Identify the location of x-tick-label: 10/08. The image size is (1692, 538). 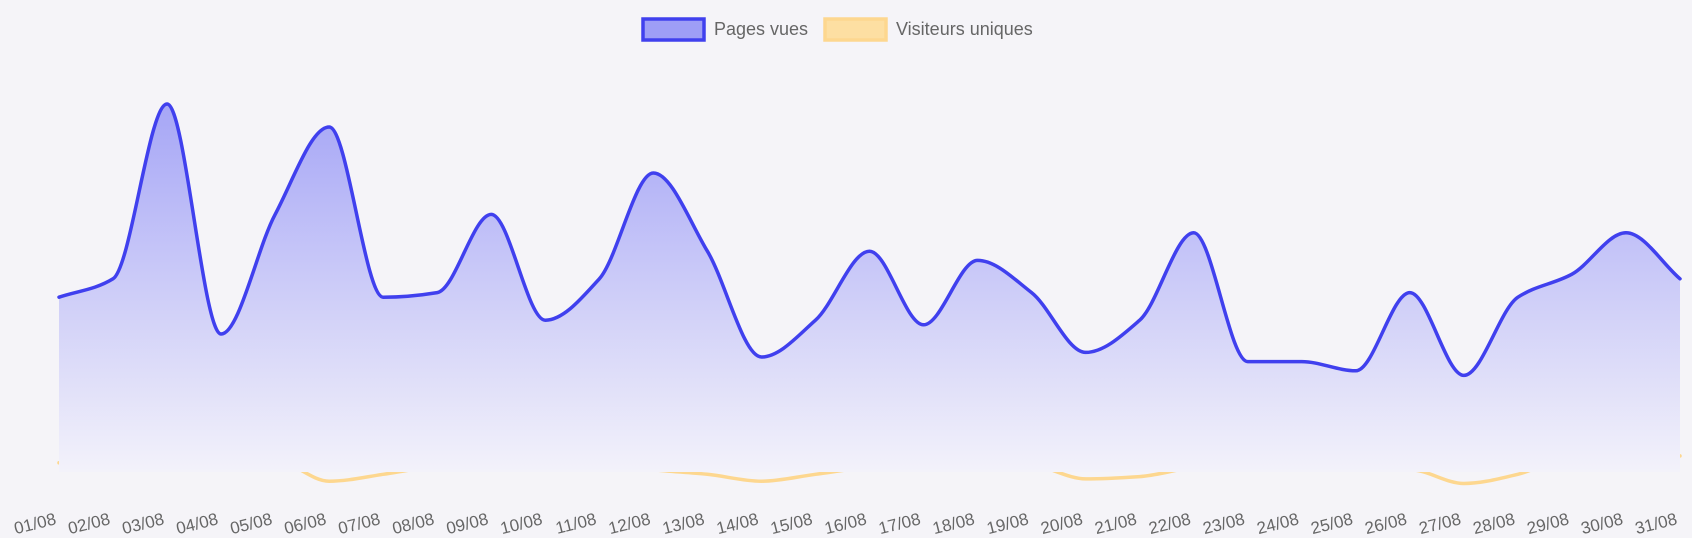
(521, 523).